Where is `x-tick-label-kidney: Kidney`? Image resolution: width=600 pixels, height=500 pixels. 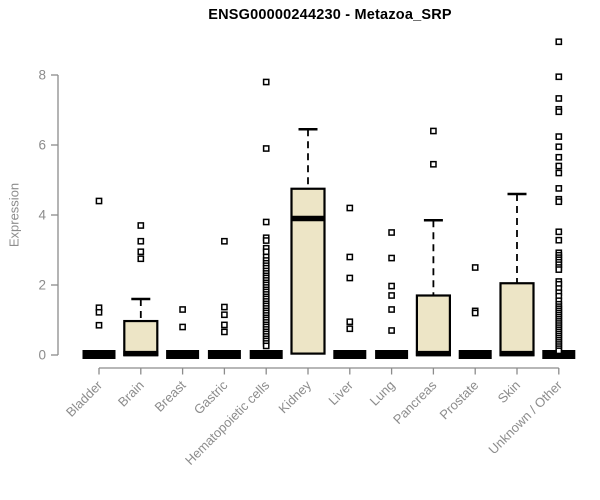 x-tick-label-kidney: Kidney is located at coordinates (294, 396).